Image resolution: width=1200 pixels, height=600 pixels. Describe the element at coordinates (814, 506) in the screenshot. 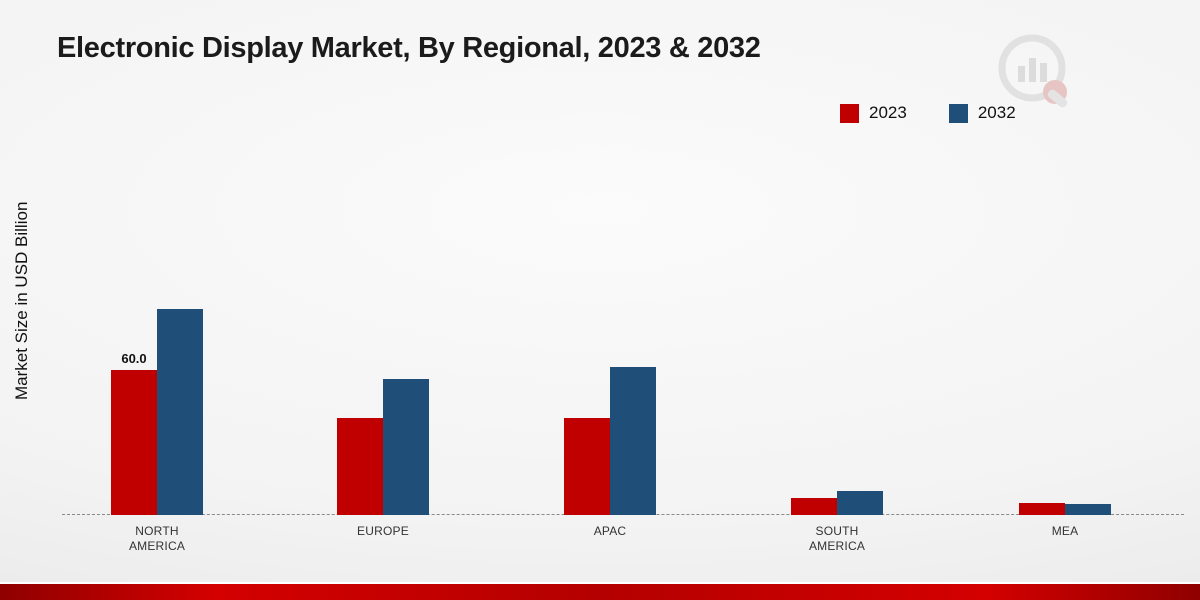

I see `bar-2023-south-america` at that location.